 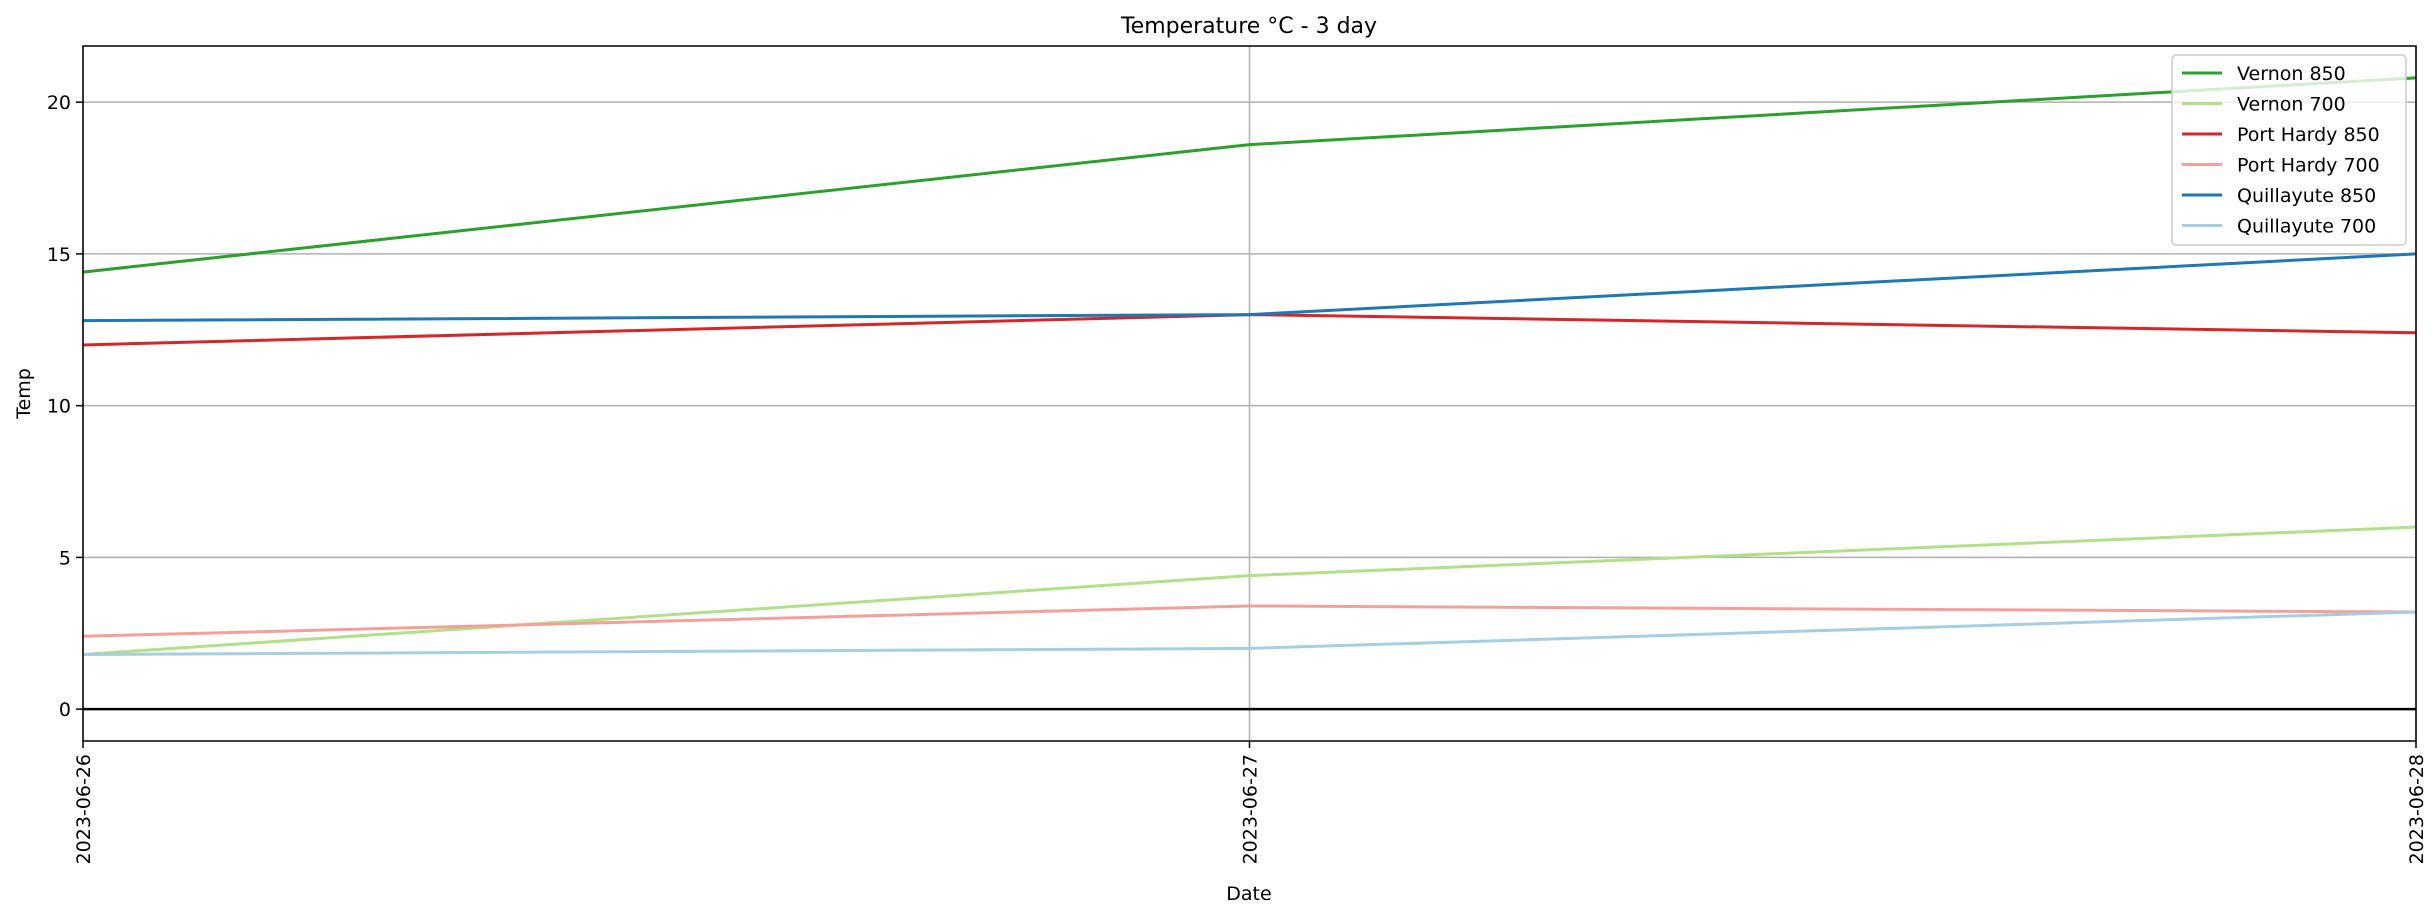 I want to click on x-tick-label: 2023-06-26, so click(x=84, y=809).